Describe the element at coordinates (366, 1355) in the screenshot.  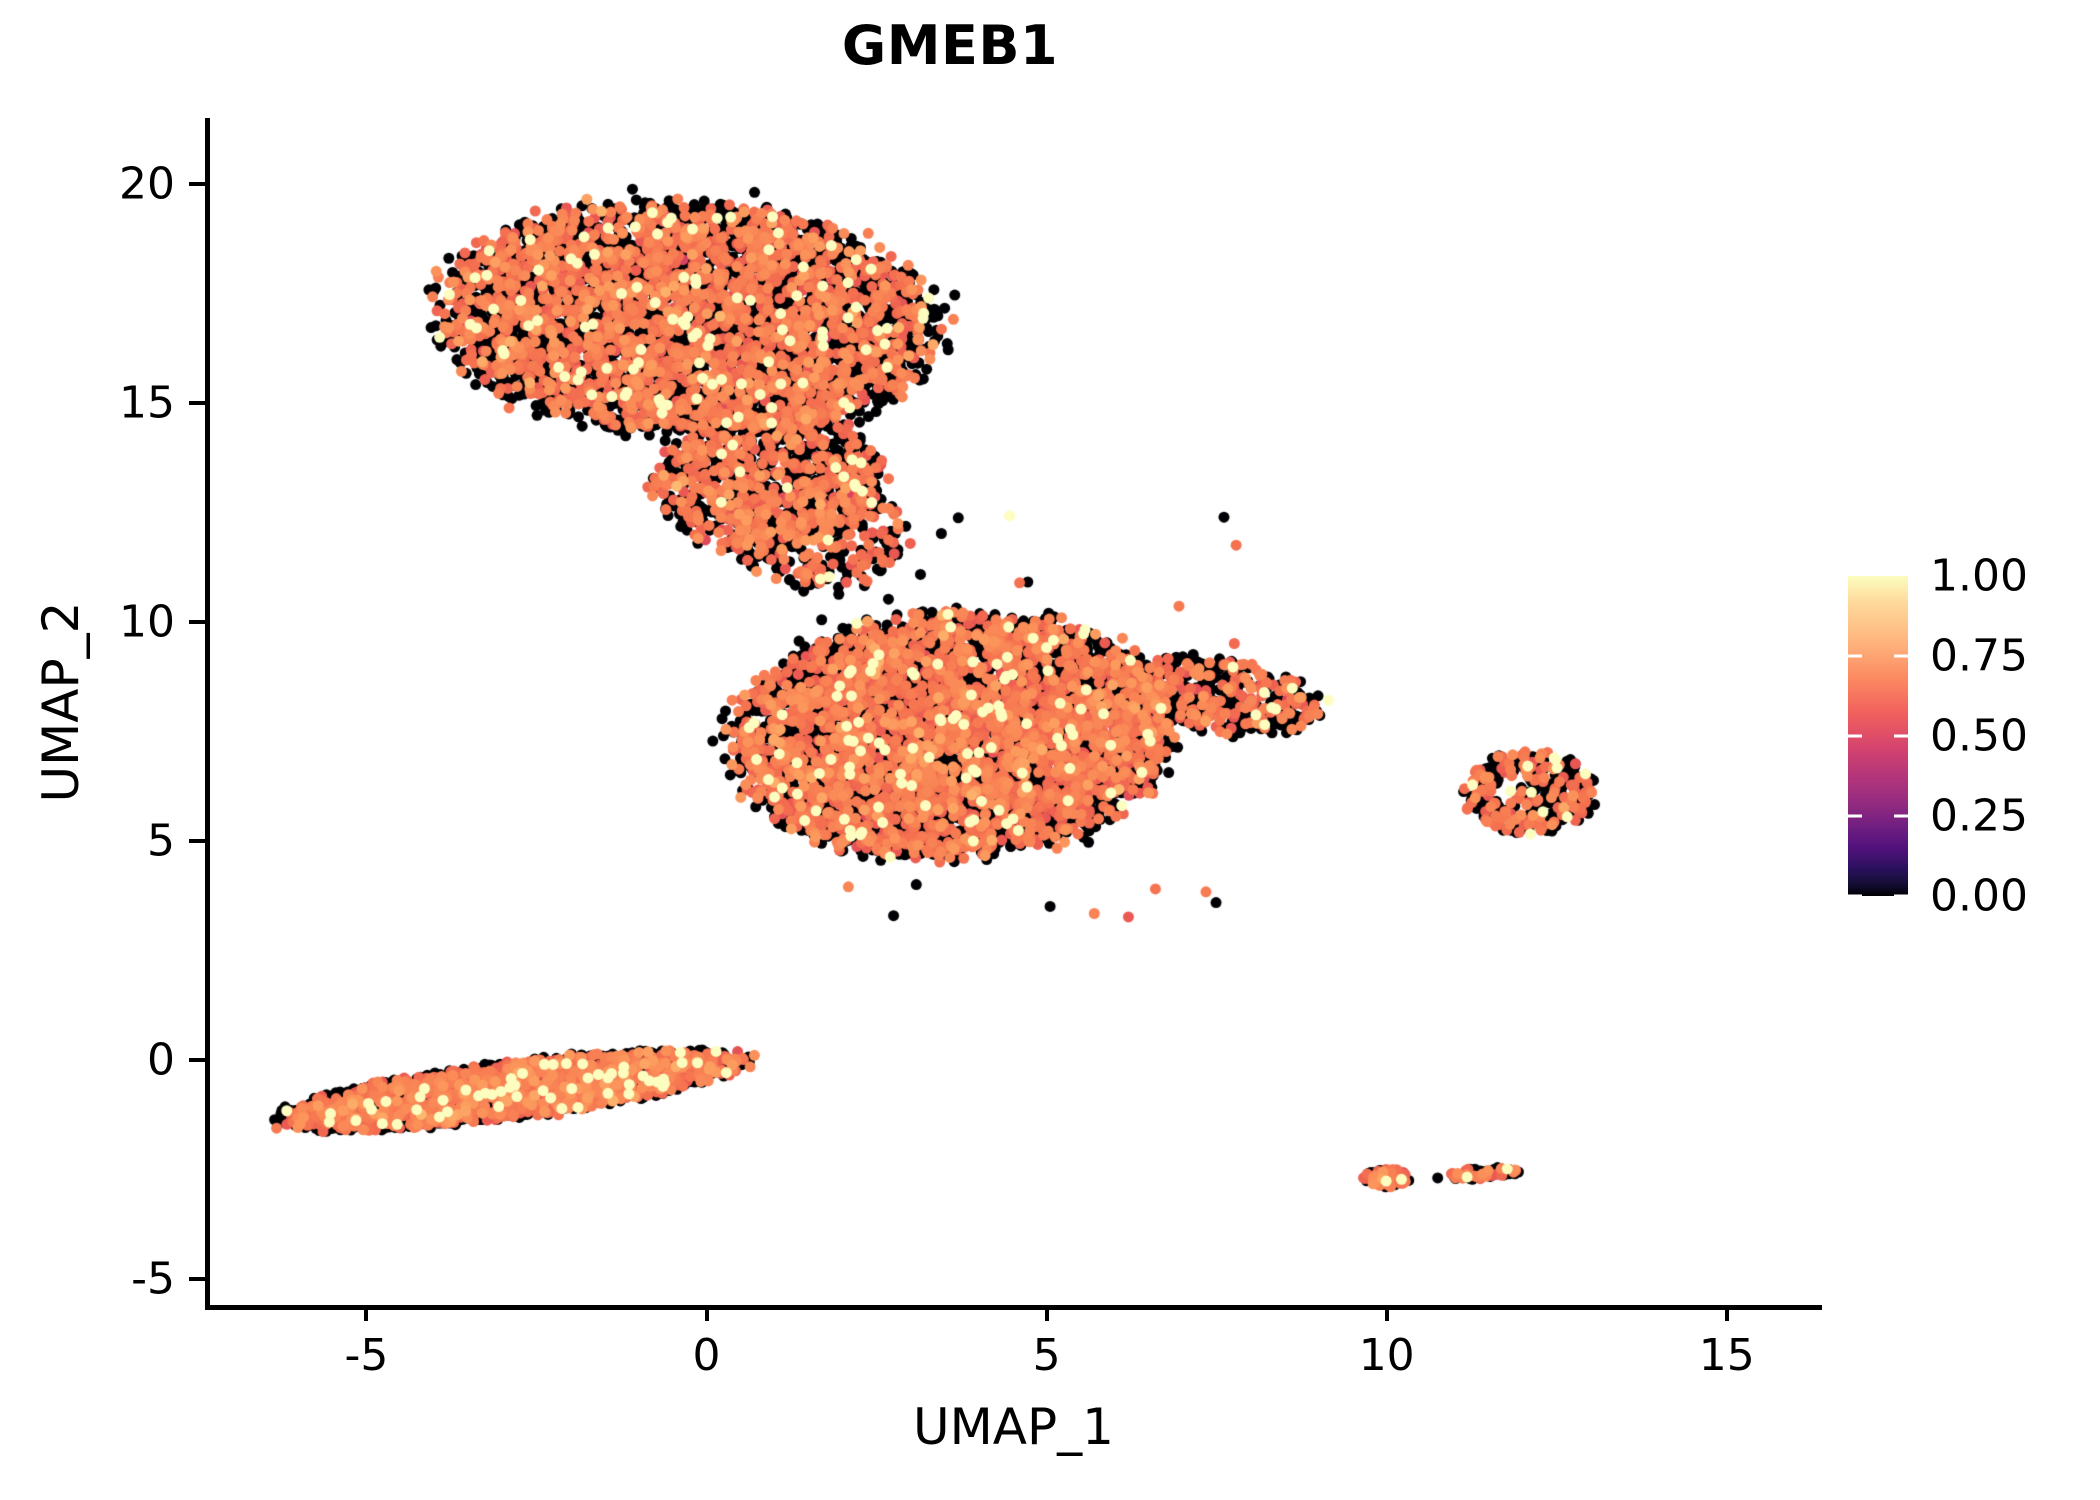
I see `x-tick-label: -5` at that location.